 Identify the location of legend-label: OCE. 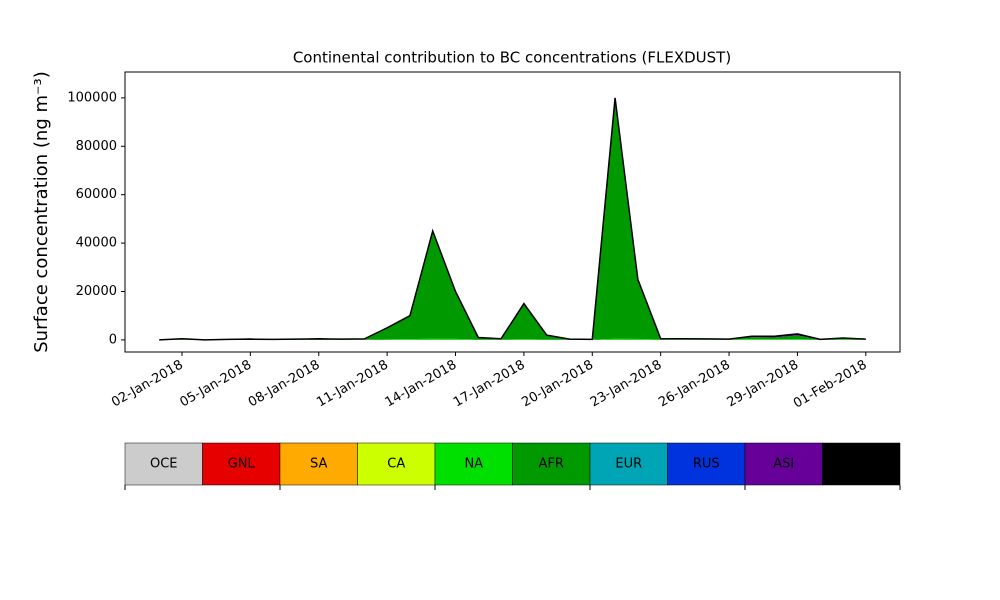
(164, 464).